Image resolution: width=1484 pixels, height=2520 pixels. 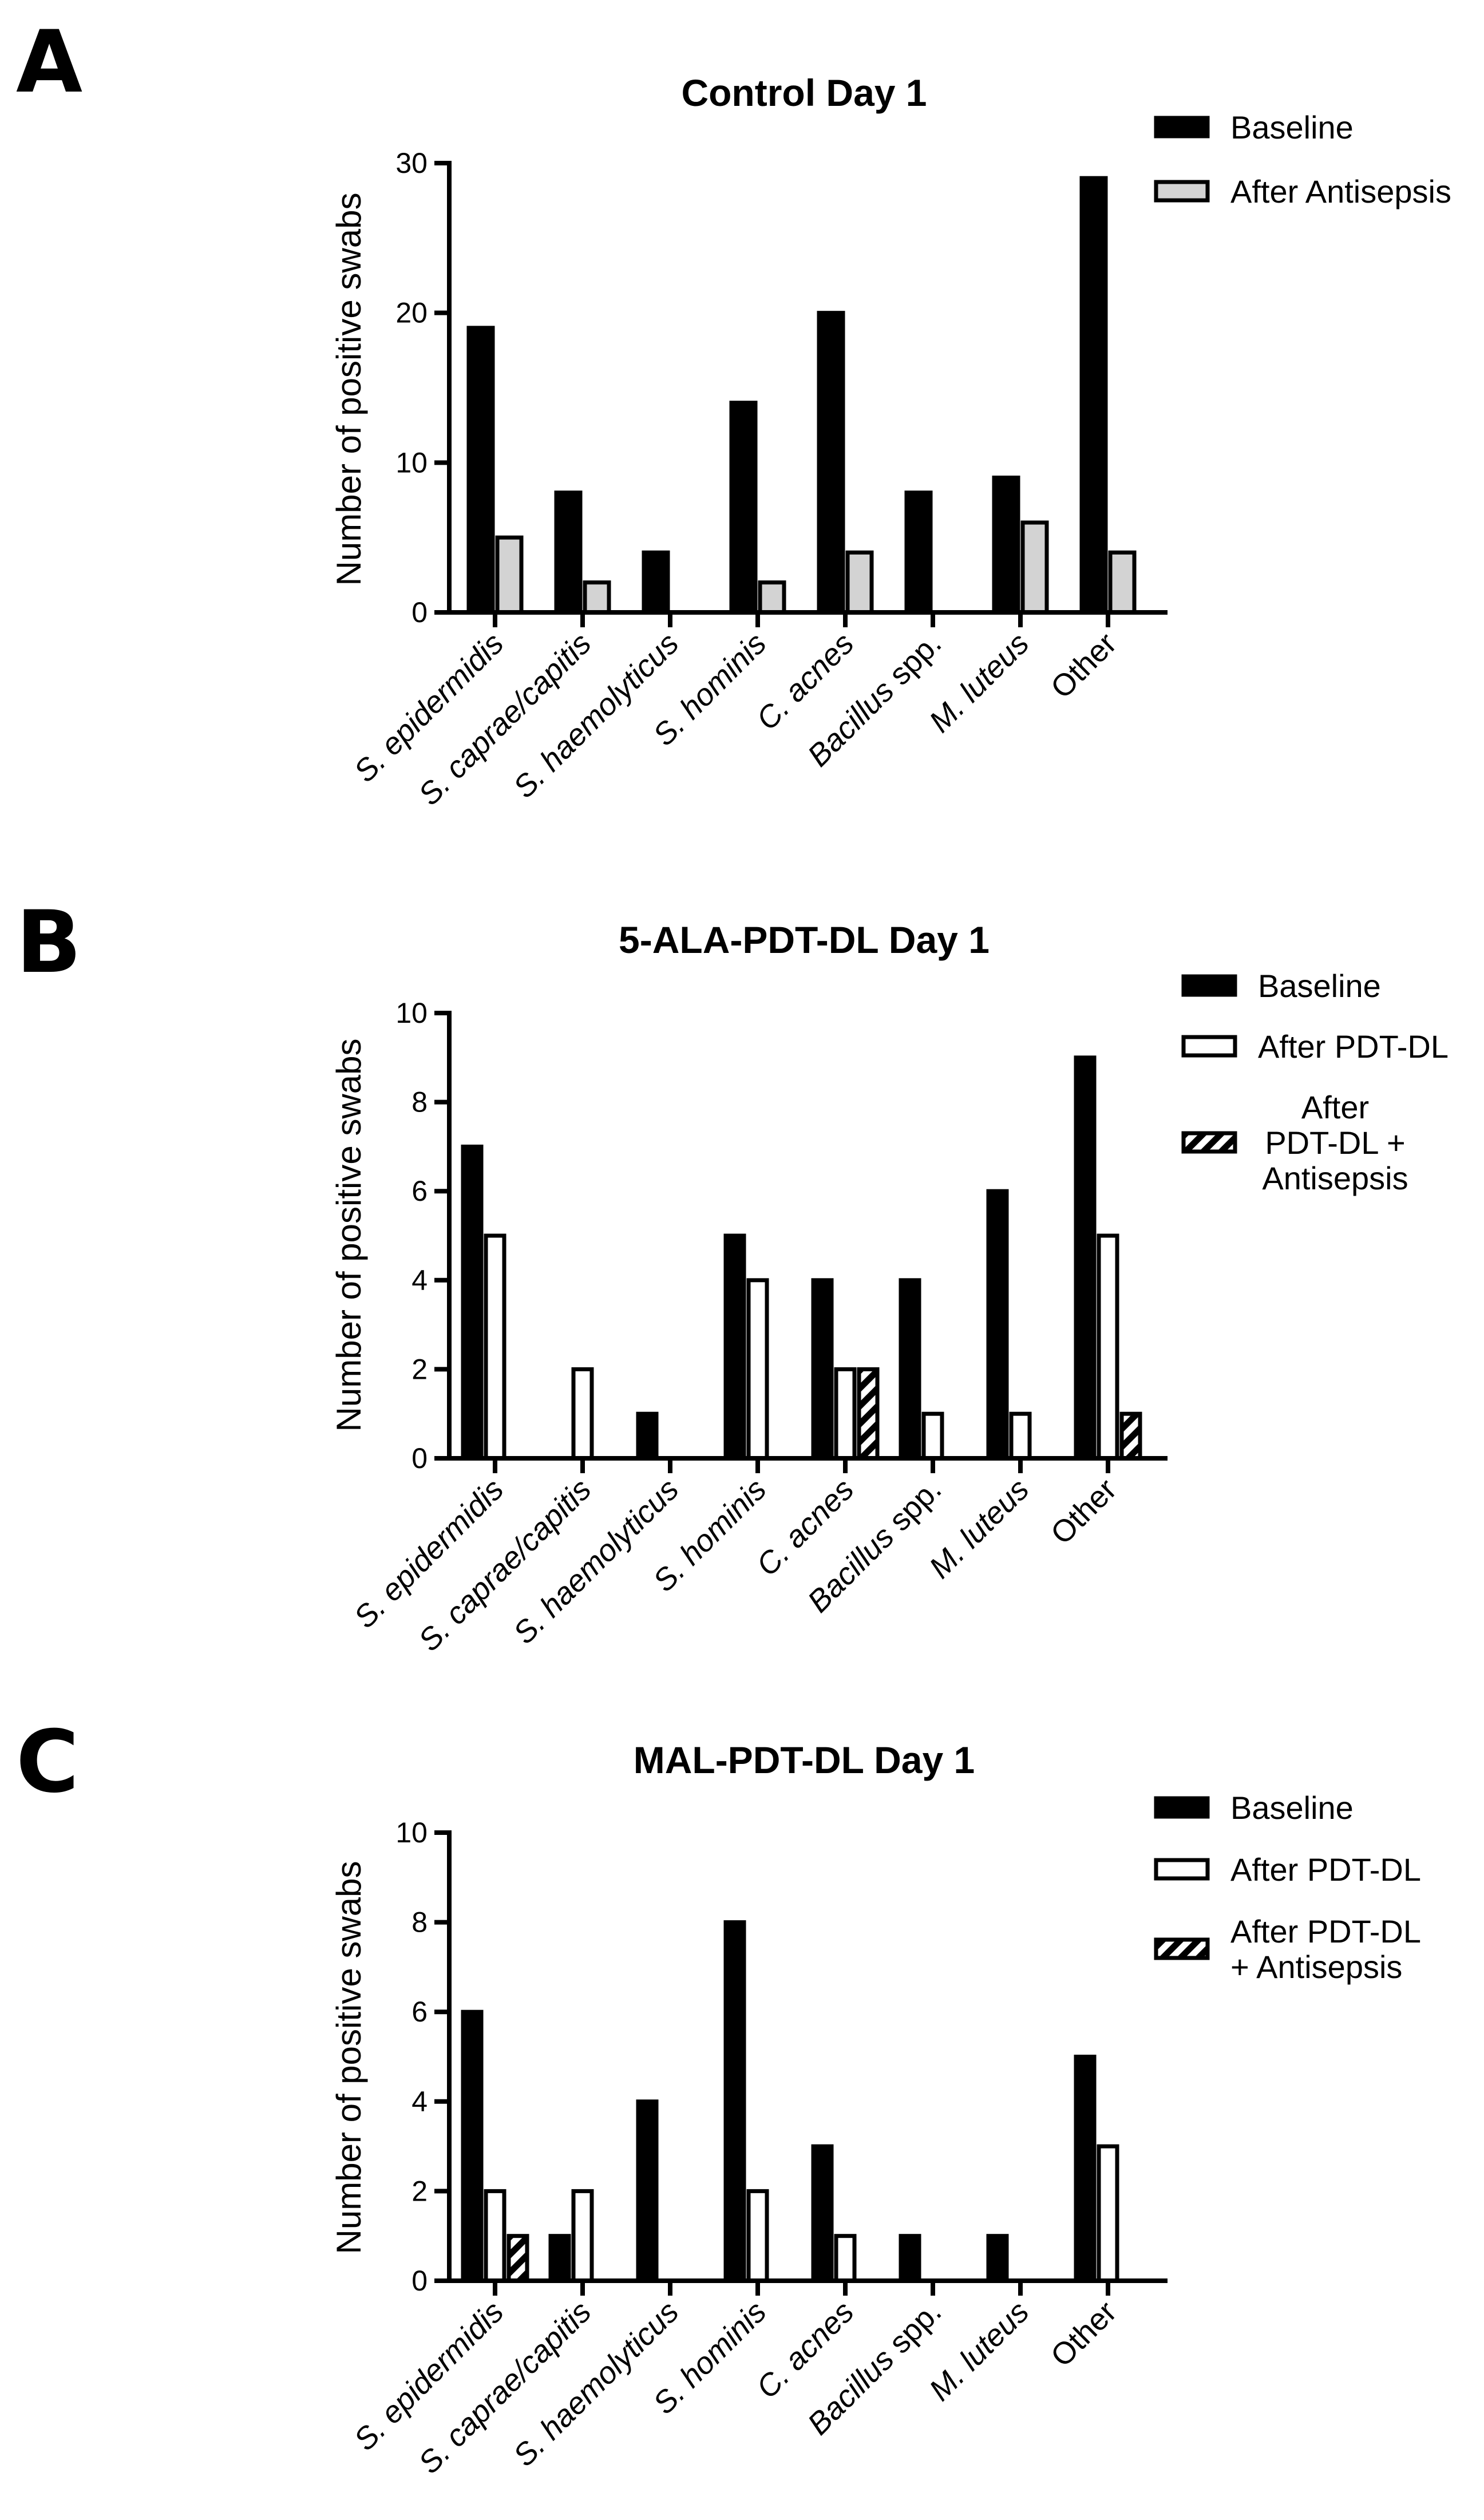 I want to click on panel-letter-b: B, so click(x=48, y=942).